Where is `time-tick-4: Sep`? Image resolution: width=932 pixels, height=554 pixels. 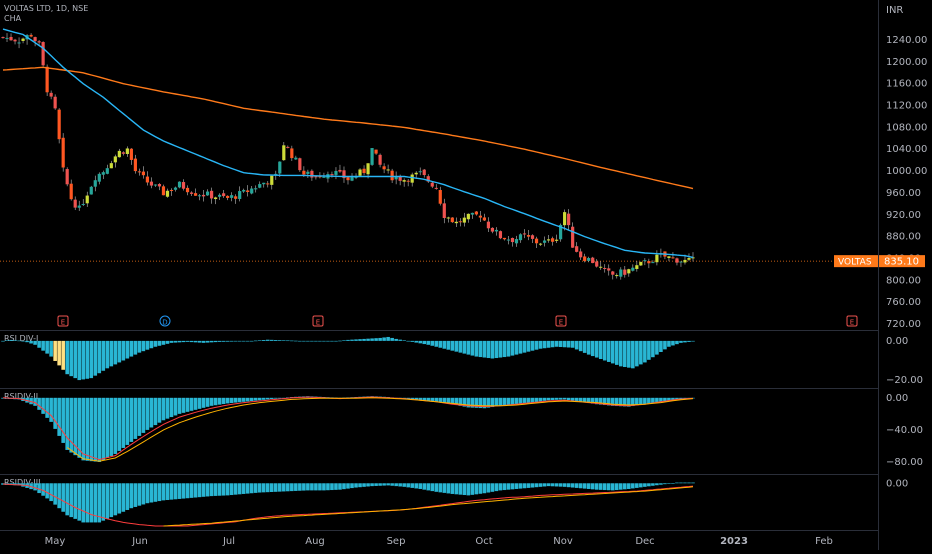
time-tick-4: Sep is located at coordinates (396, 541).